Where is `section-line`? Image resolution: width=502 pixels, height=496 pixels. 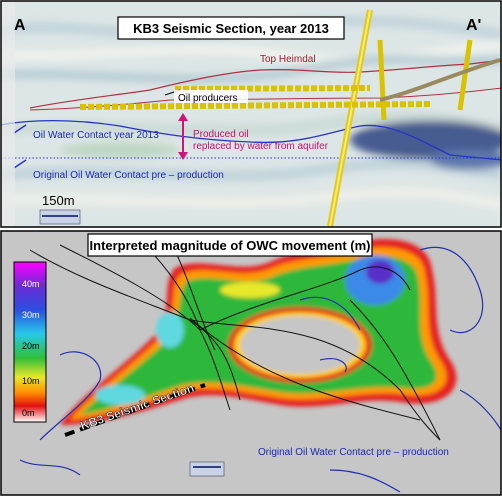
section-line is located at coordinates (135, 410).